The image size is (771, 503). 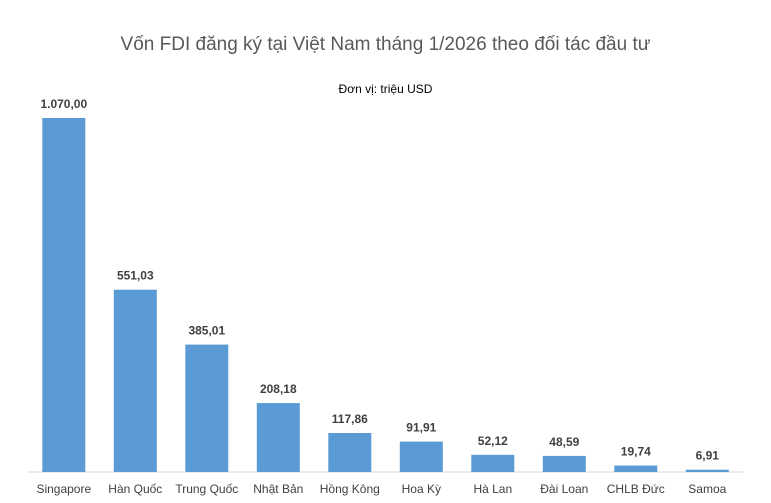 I want to click on data-label-3: 208,18, so click(x=278, y=389).